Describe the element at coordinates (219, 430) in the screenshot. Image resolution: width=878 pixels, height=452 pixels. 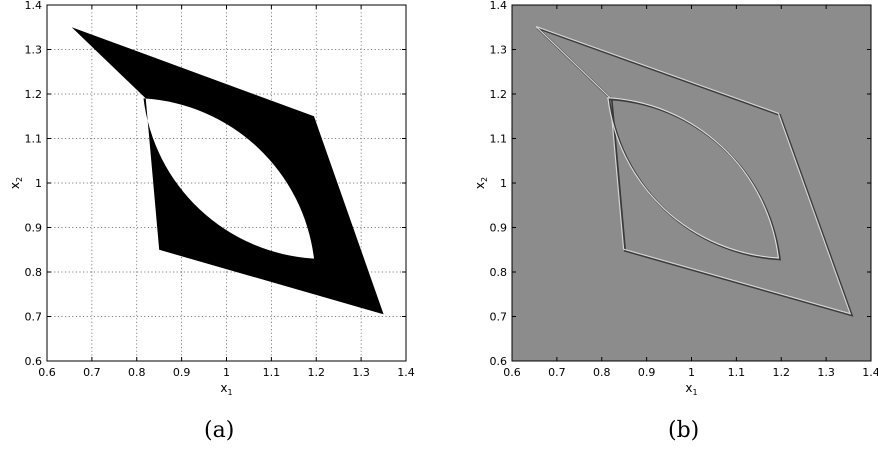
I see `caption-a: (a)` at that location.